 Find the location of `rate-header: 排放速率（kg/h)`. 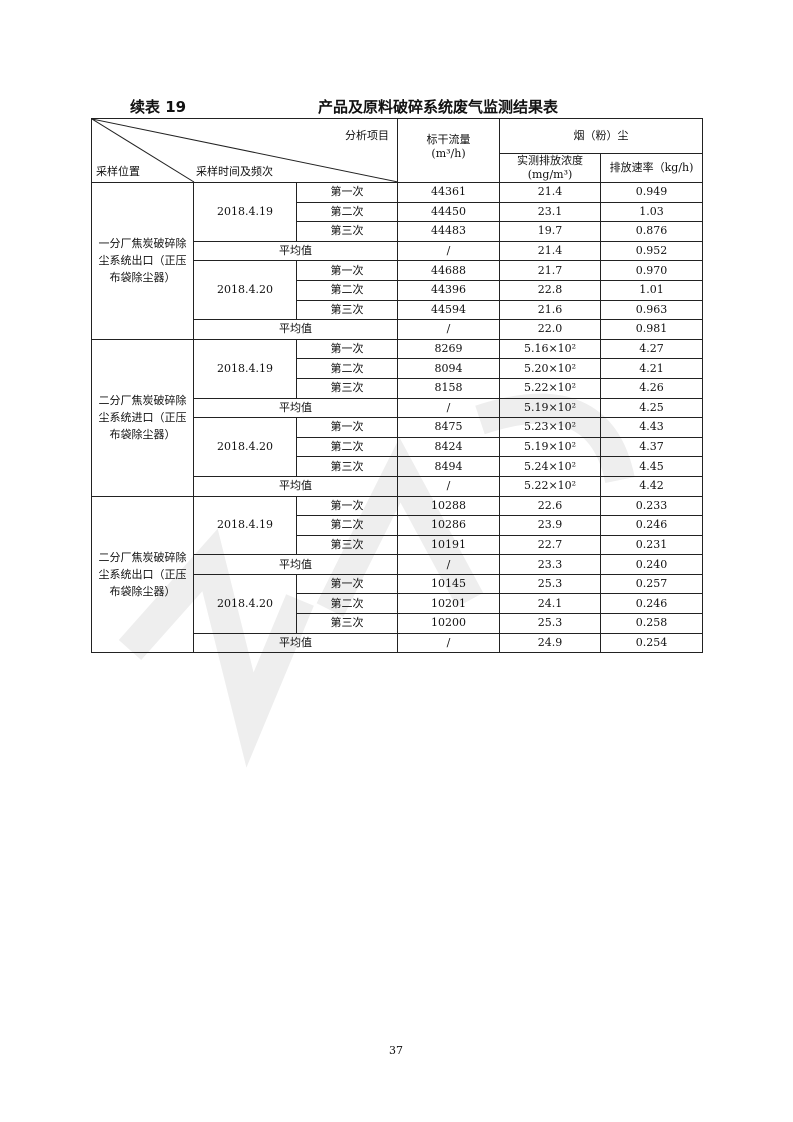

rate-header: 排放速率（kg/h) is located at coordinates (652, 168).